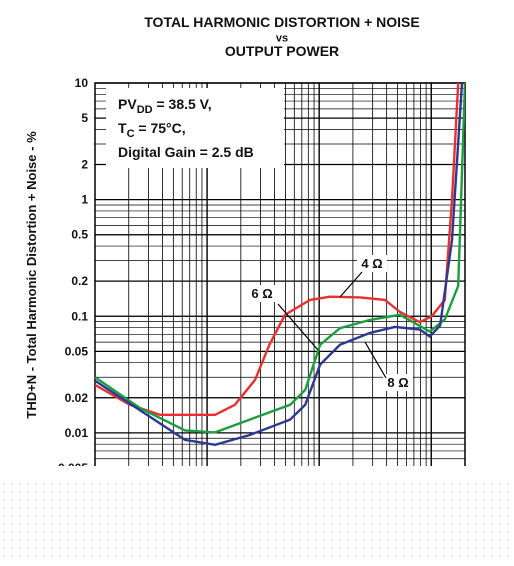 Image resolution: width=514 pixels, height=566 pixels. What do you see at coordinates (182, 104) in the screenshot?
I see `annotation-text: = 38.5 V,` at bounding box center [182, 104].